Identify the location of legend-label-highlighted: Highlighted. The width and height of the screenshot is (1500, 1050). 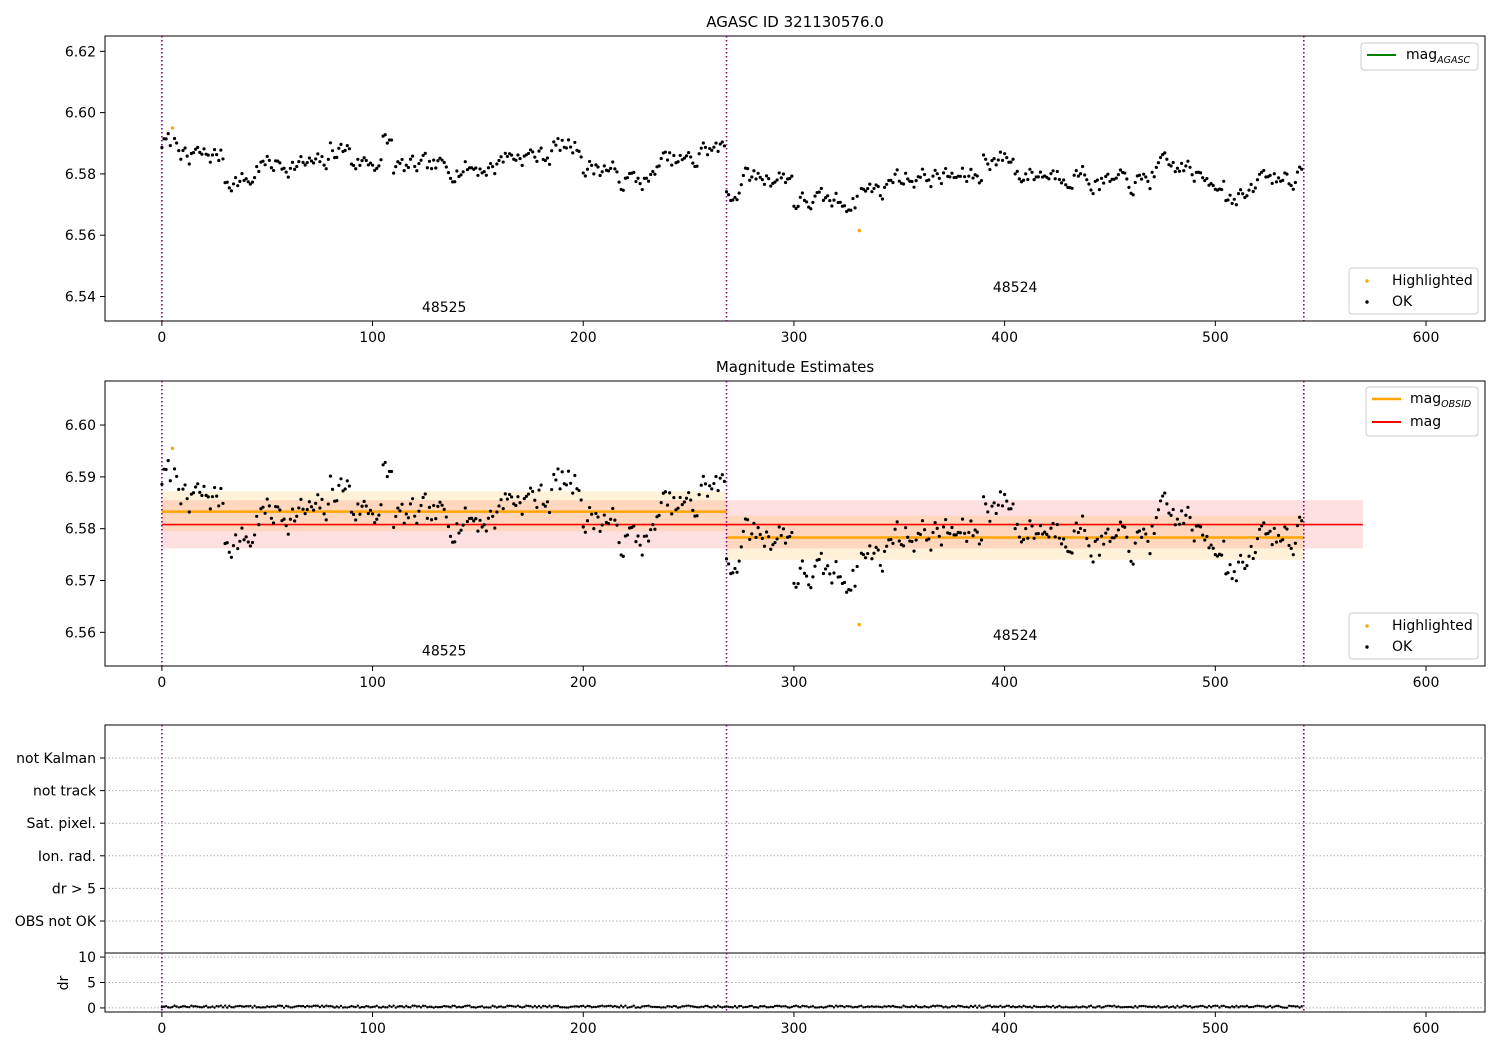
(1432, 281).